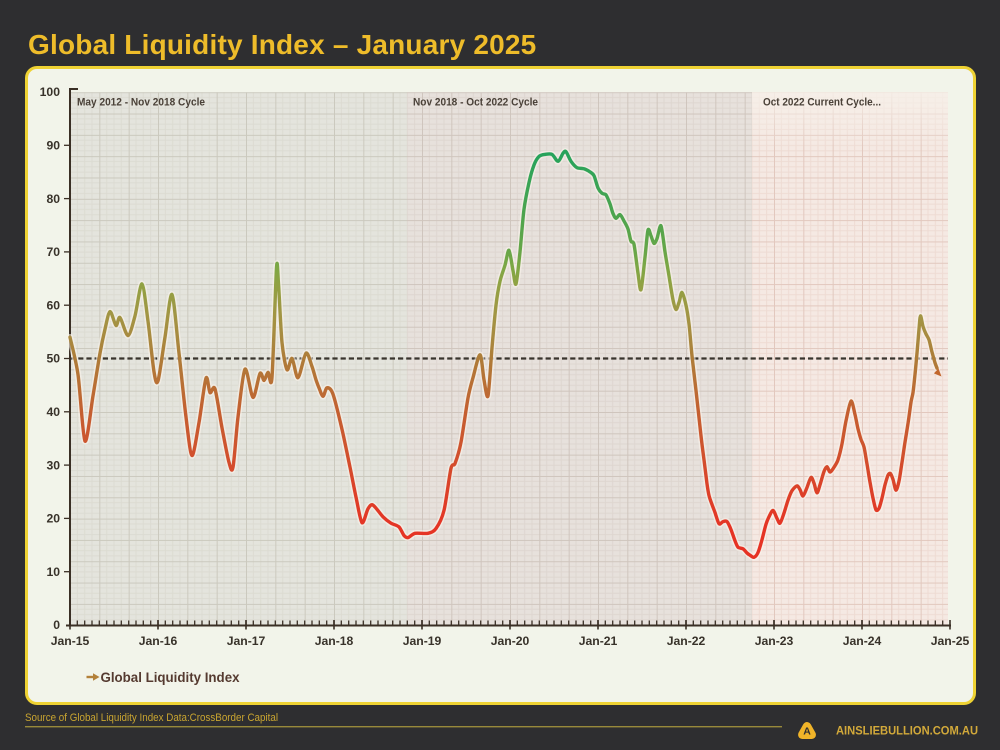  I want to click on svg-text: A, so click(807, 732).